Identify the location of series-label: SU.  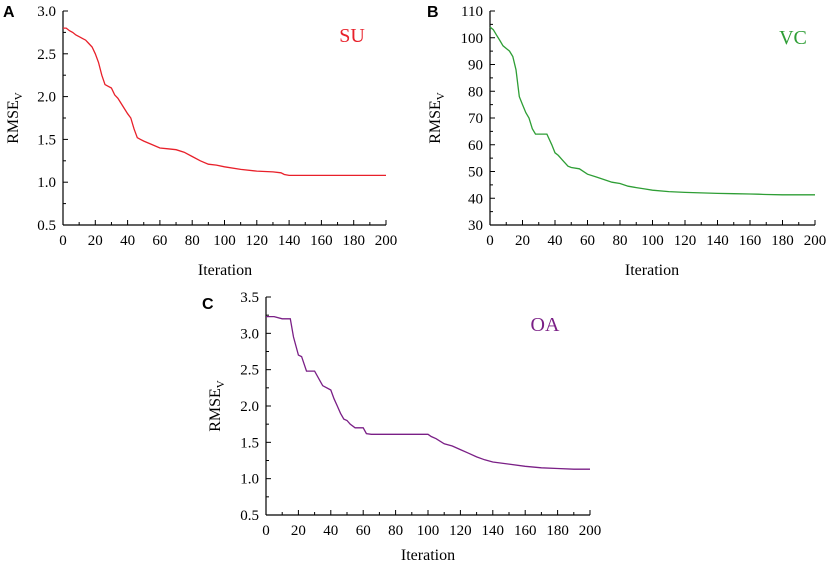
(352, 36).